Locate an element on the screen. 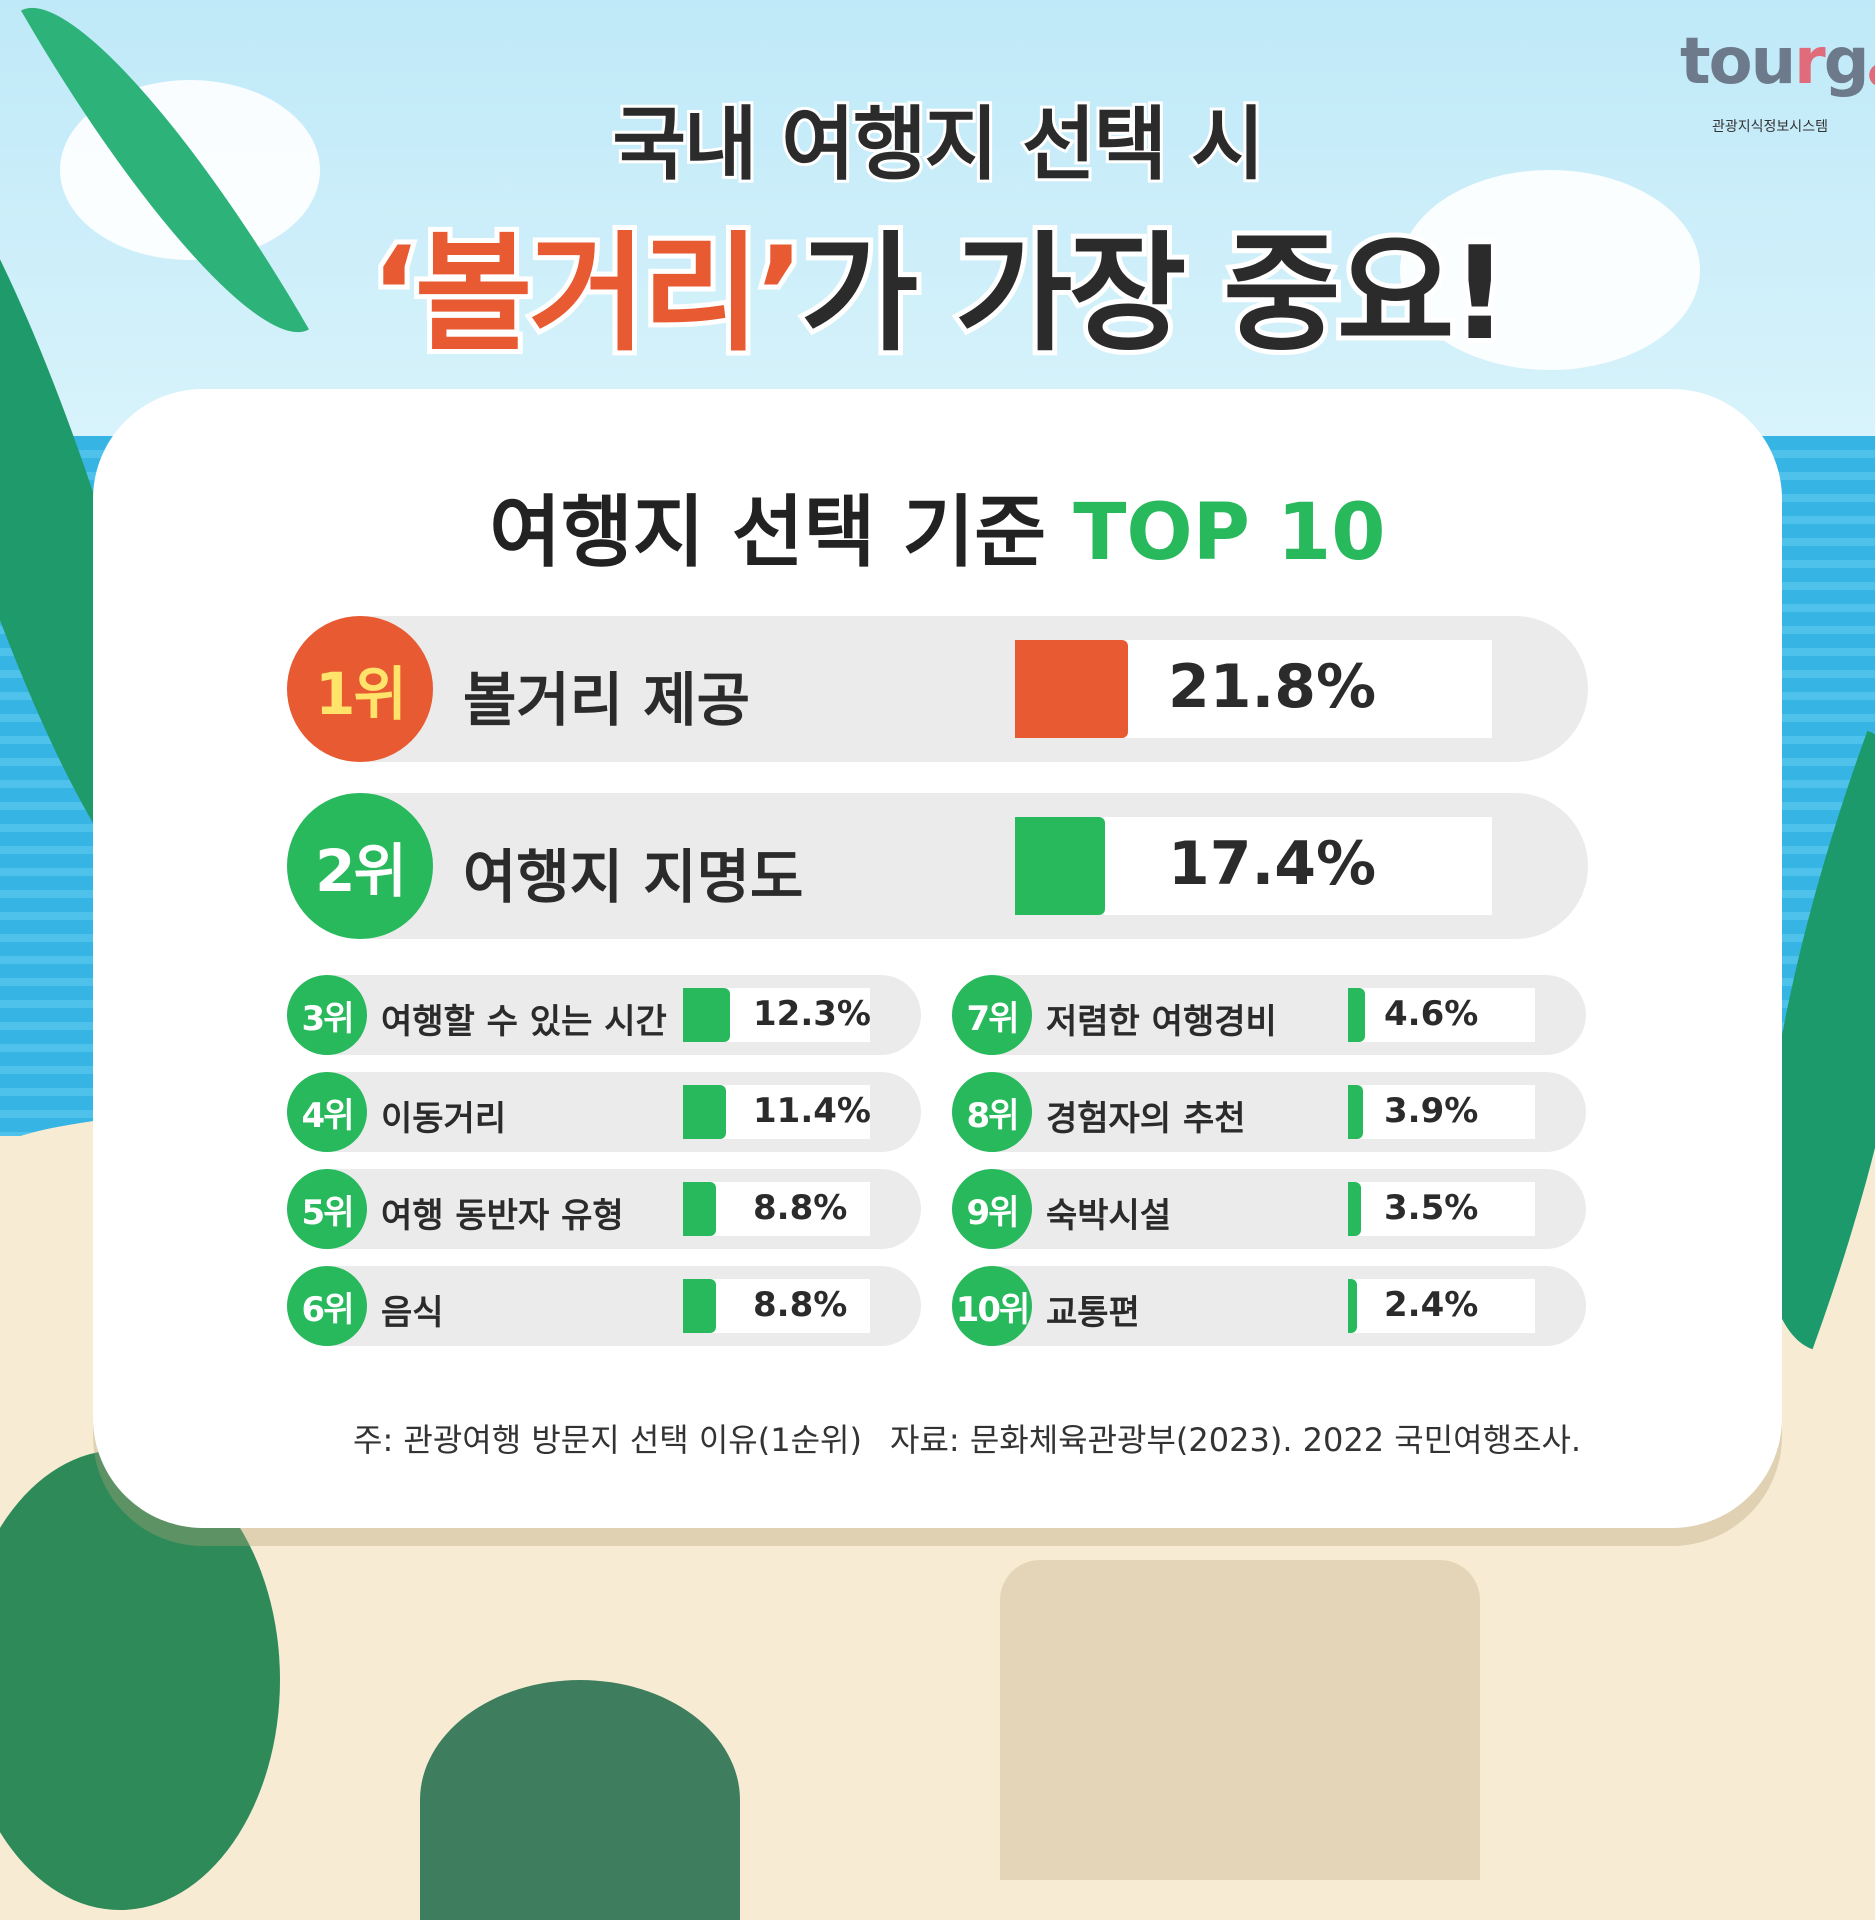 The height and width of the screenshot is (1920, 1875). rank-badge: 10위 is located at coordinates (992, 1306).